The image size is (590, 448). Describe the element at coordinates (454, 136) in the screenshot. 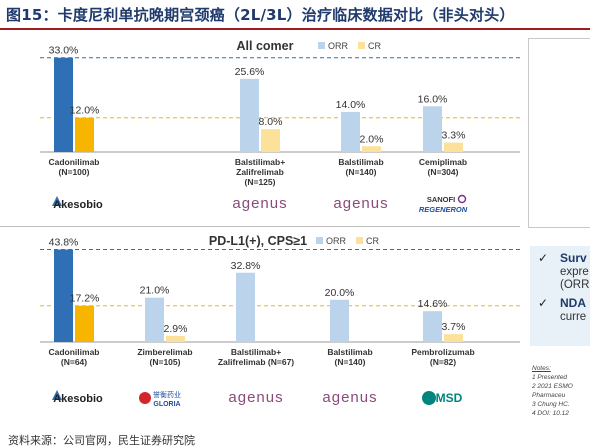

I see `data-label: 3.3%` at that location.